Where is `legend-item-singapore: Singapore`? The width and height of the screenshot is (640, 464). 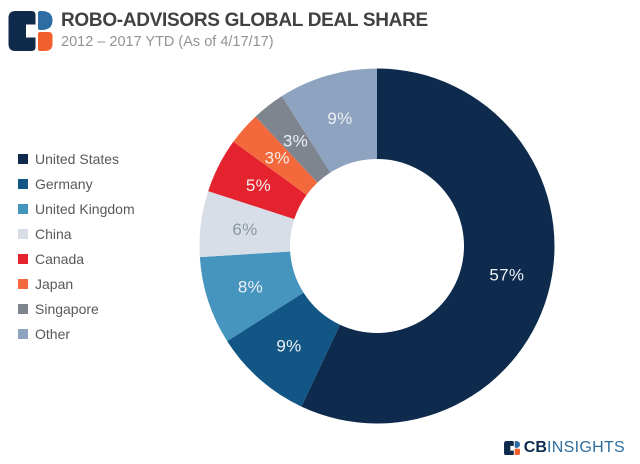
legend-item-singapore: Singapore is located at coordinates (76, 308).